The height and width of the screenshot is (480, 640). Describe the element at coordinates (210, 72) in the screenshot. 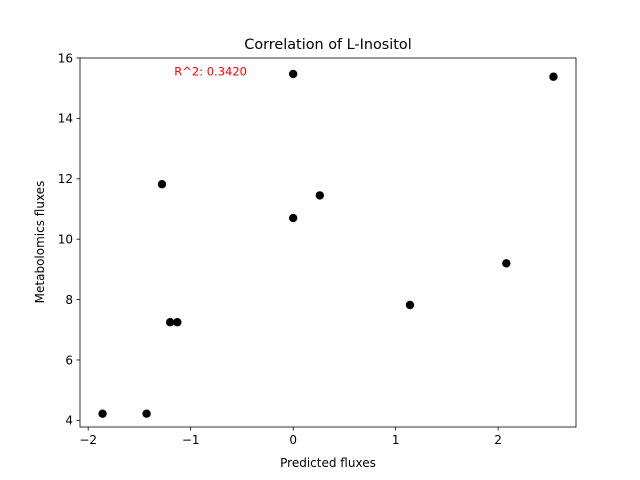

I see `r-squared-annotation: R^2: 0.3420` at that location.